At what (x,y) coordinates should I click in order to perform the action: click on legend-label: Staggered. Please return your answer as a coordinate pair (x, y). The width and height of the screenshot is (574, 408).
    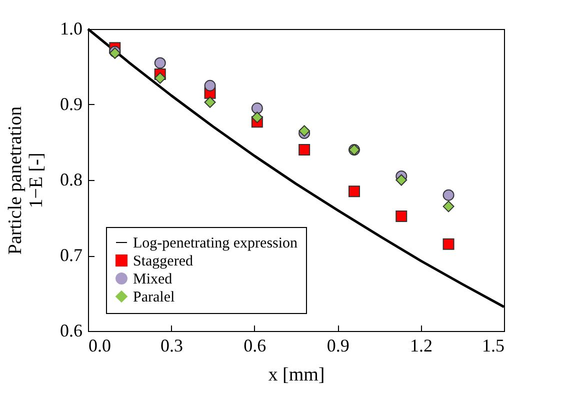
    Looking at the image, I should click on (163, 262).